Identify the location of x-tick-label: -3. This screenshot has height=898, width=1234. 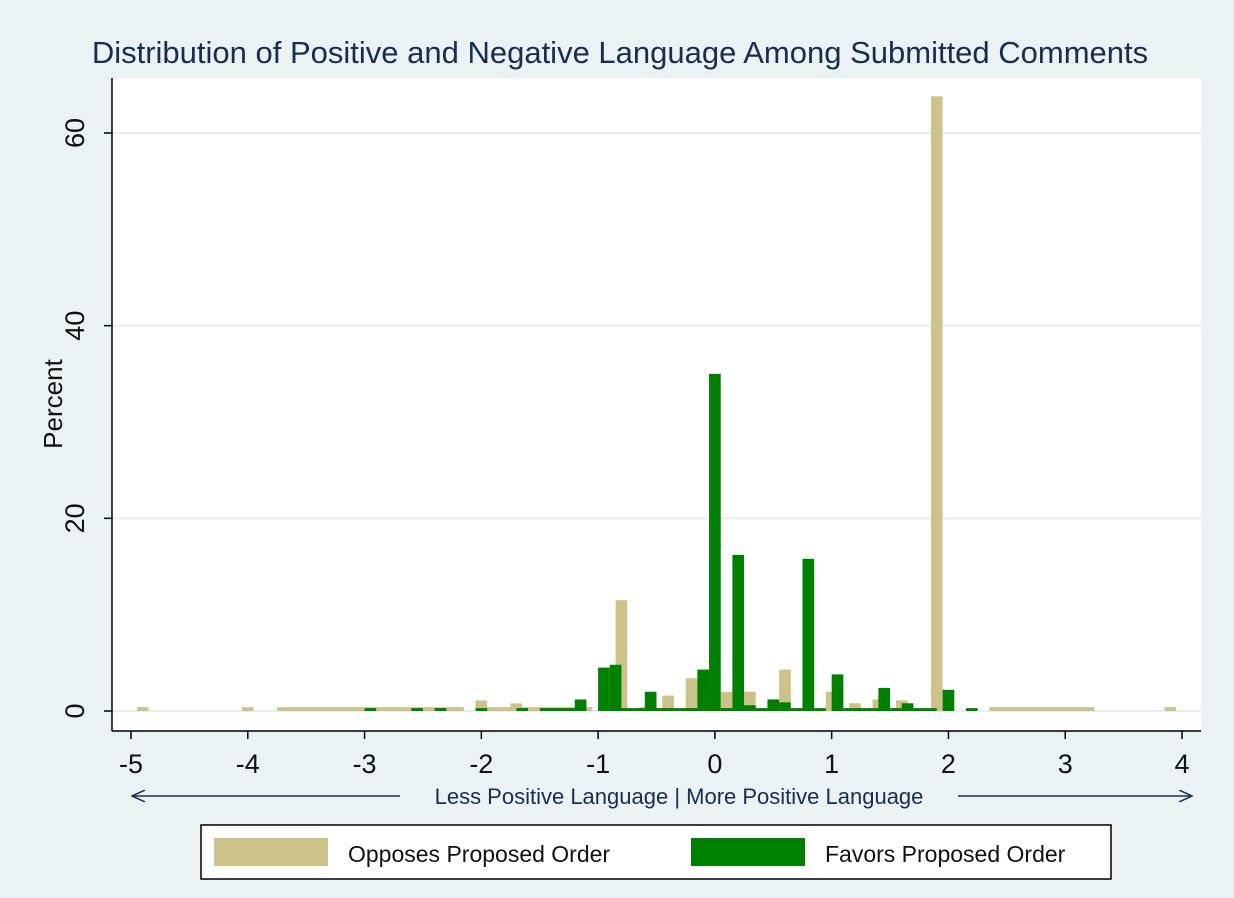
(365, 764).